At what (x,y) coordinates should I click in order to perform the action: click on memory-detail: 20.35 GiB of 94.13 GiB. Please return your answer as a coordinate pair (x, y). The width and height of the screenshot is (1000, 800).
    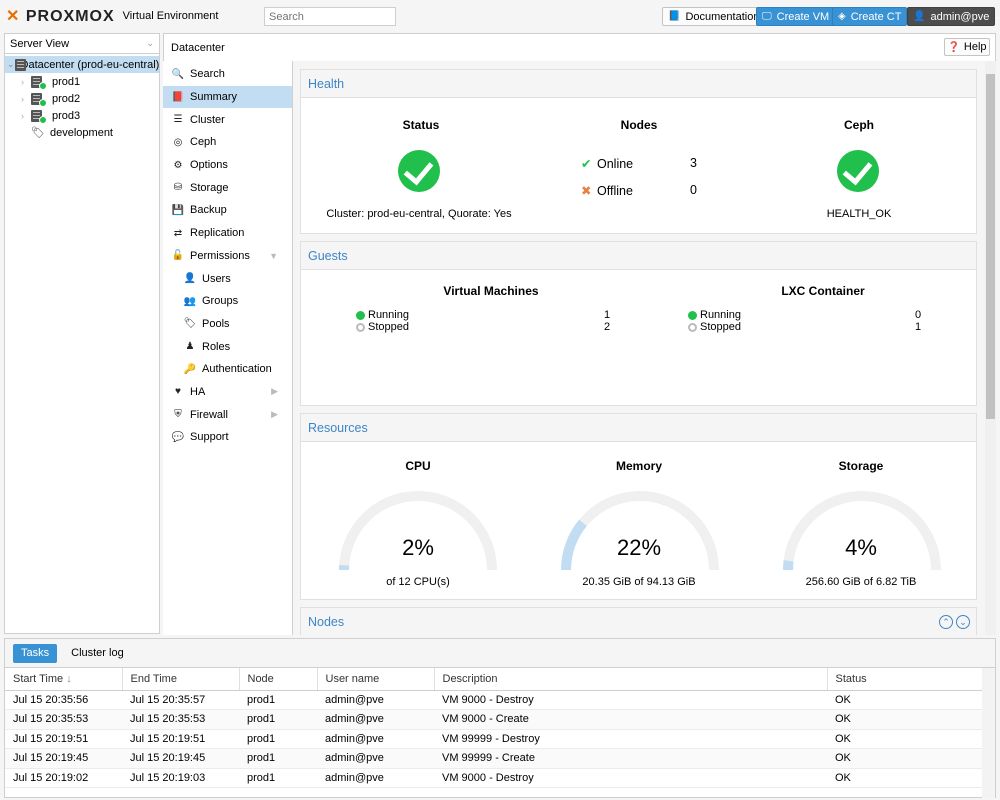
    Looking at the image, I should click on (639, 582).